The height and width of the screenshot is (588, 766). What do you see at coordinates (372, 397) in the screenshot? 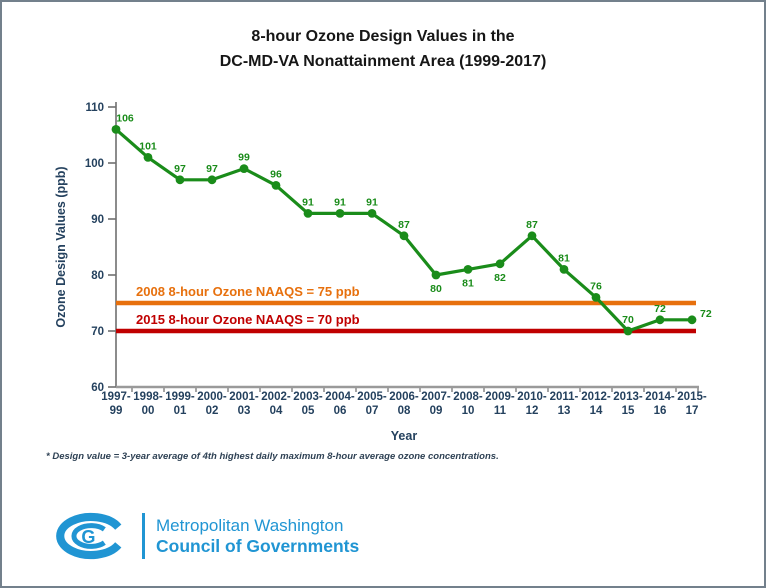
I see `x-tick-label: 2005-` at bounding box center [372, 397].